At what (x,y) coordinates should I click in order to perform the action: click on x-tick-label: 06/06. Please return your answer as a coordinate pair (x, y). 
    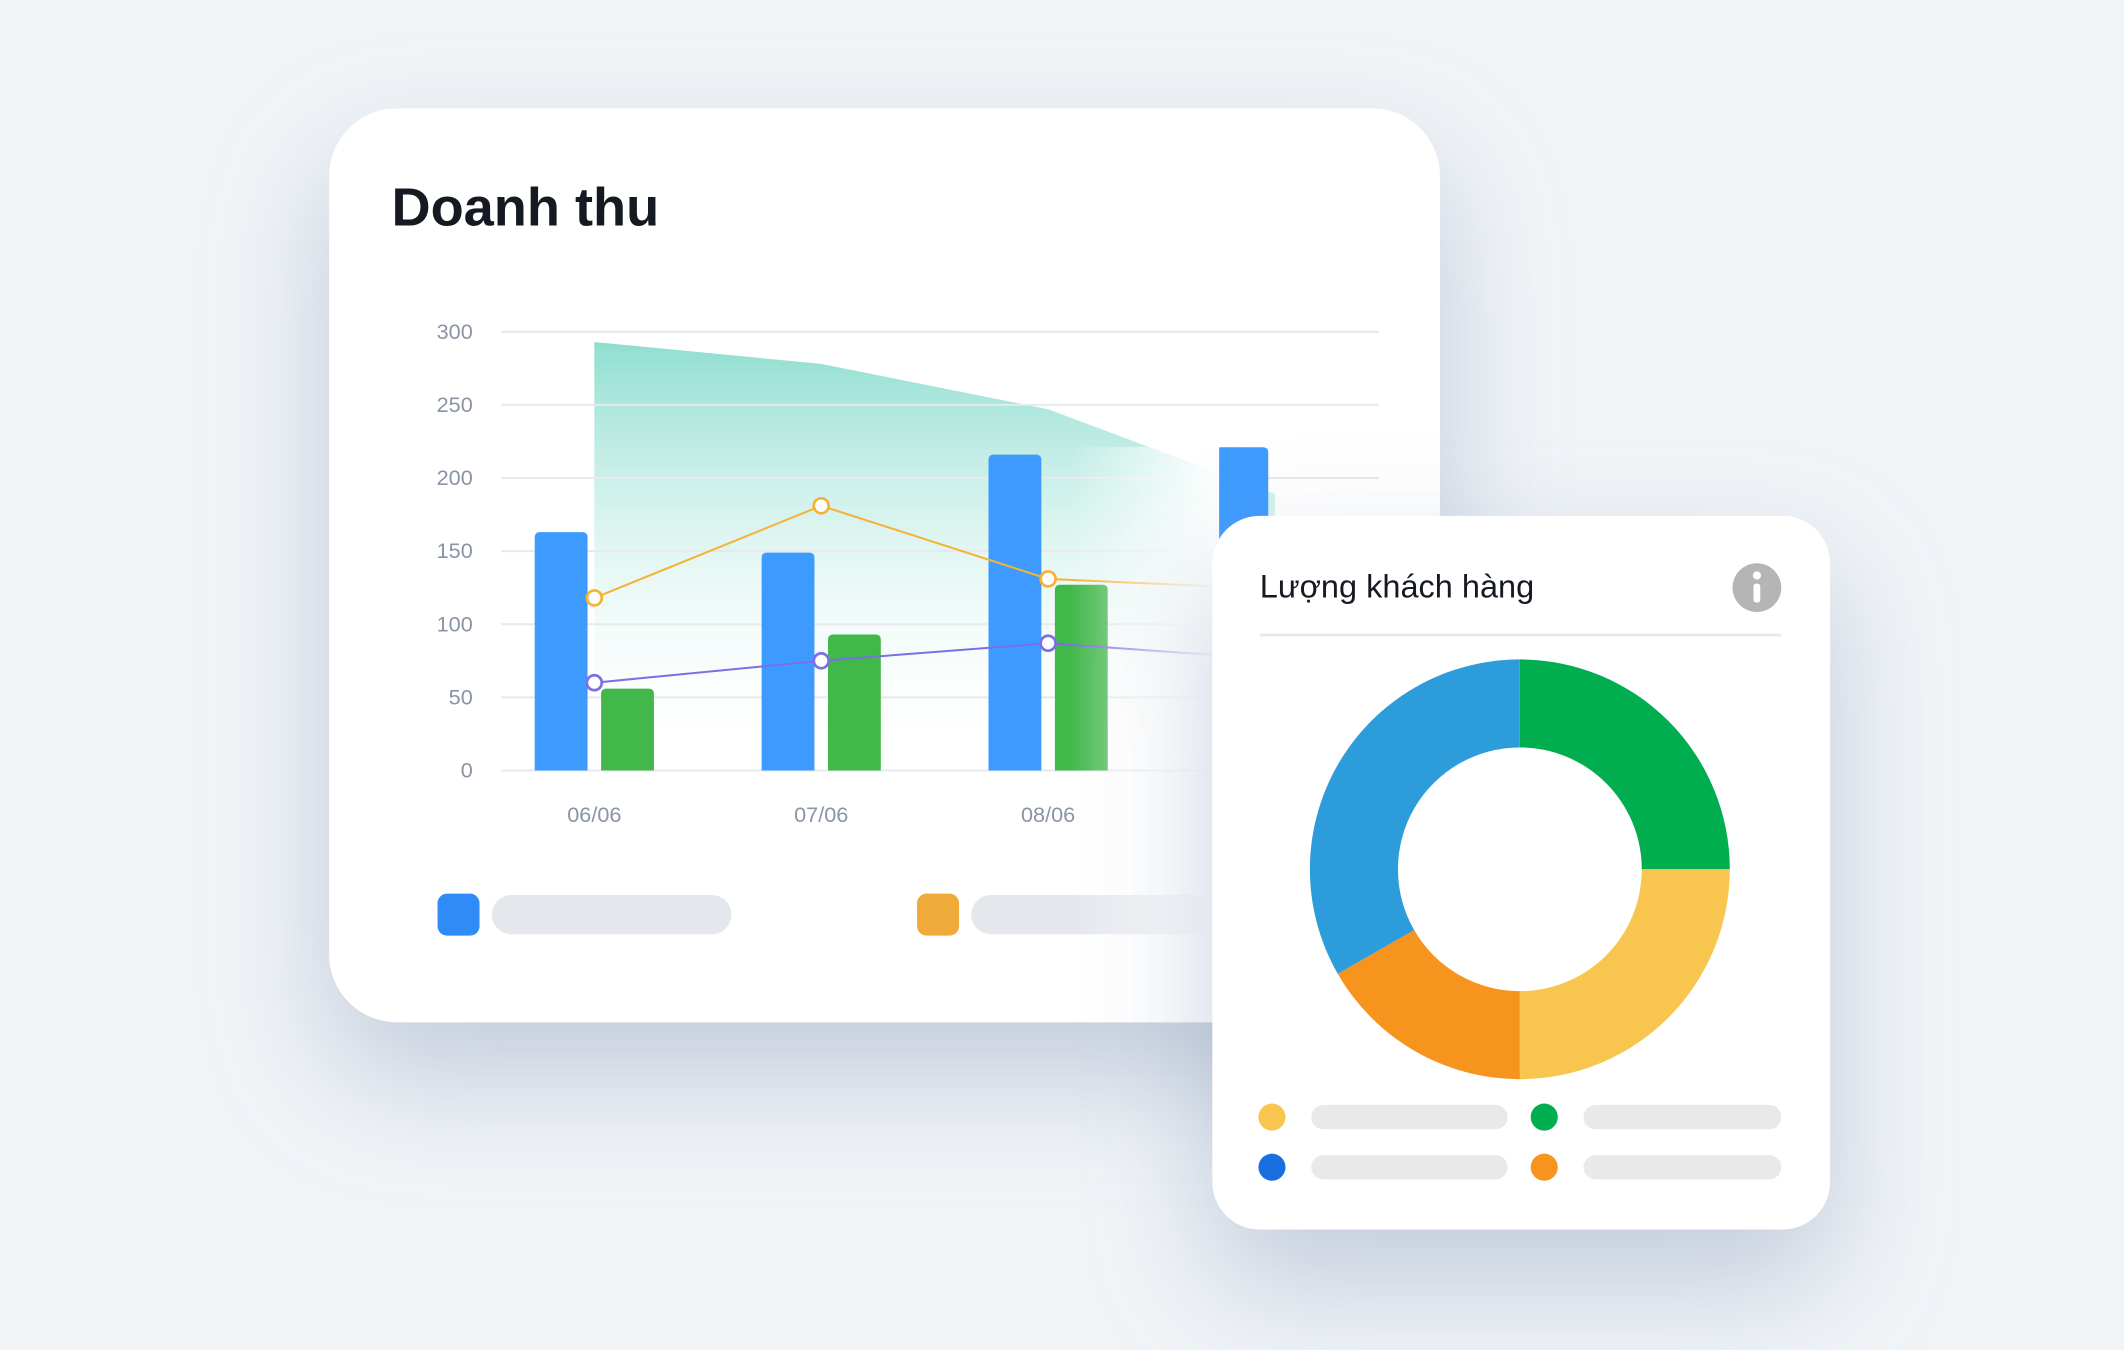
    Looking at the image, I should click on (594, 814).